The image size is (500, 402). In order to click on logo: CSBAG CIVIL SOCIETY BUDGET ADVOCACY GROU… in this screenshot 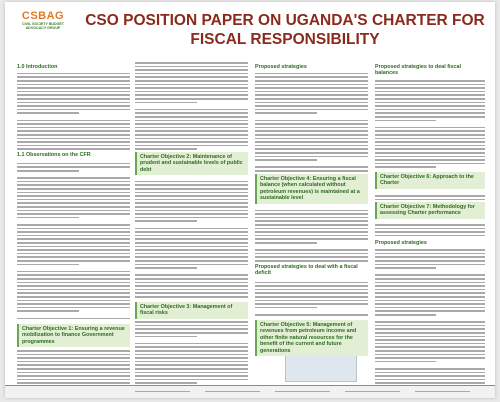, I will do `click(43, 20)`.